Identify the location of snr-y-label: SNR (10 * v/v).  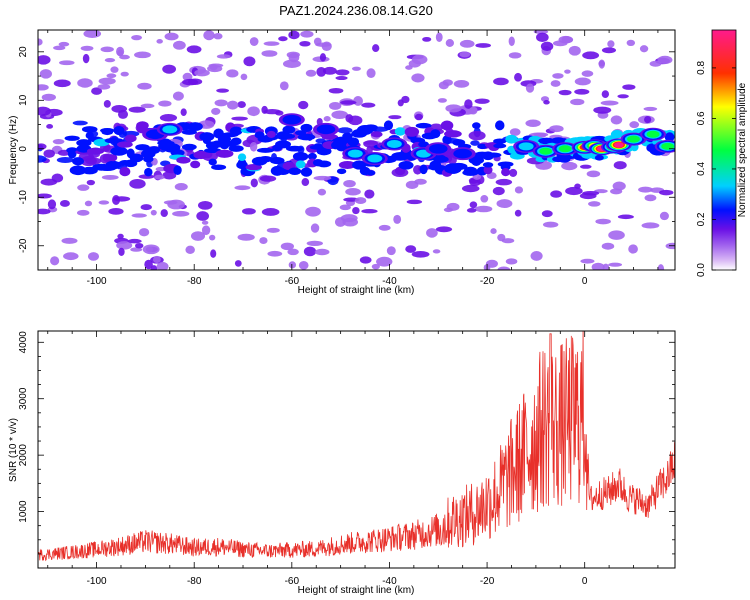
(13, 450).